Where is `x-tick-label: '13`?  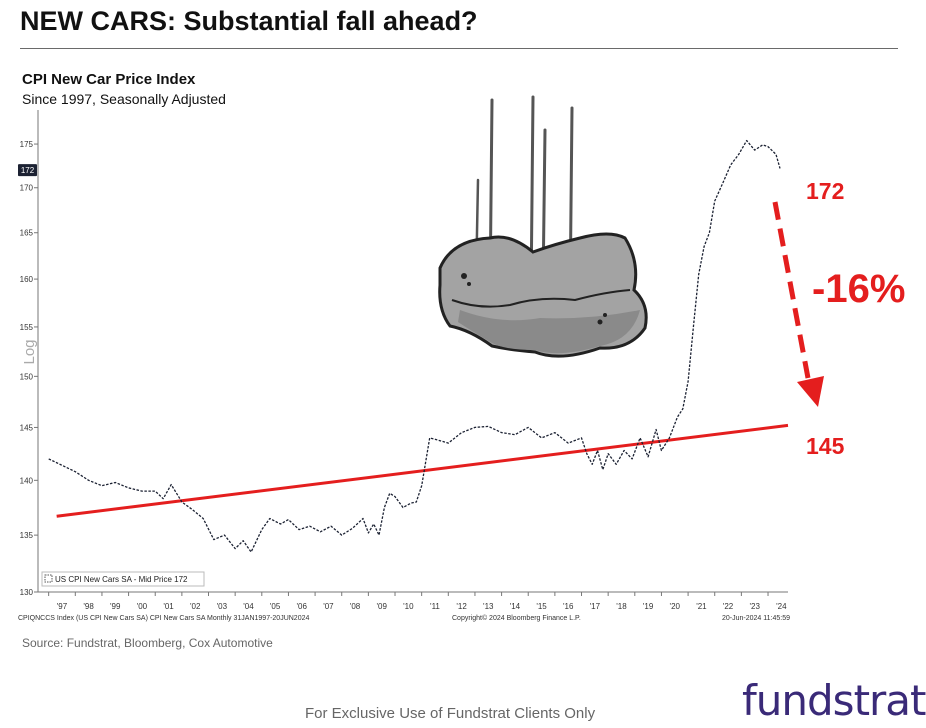 x-tick-label: '13 is located at coordinates (488, 606).